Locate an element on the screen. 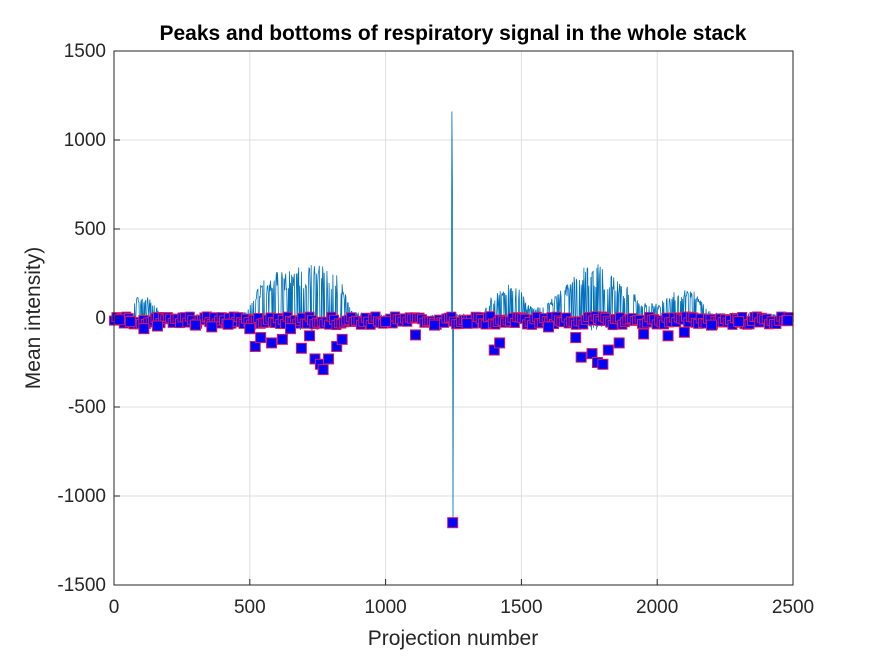 The width and height of the screenshot is (875, 656). x-tick-label: 1000 is located at coordinates (385, 607).